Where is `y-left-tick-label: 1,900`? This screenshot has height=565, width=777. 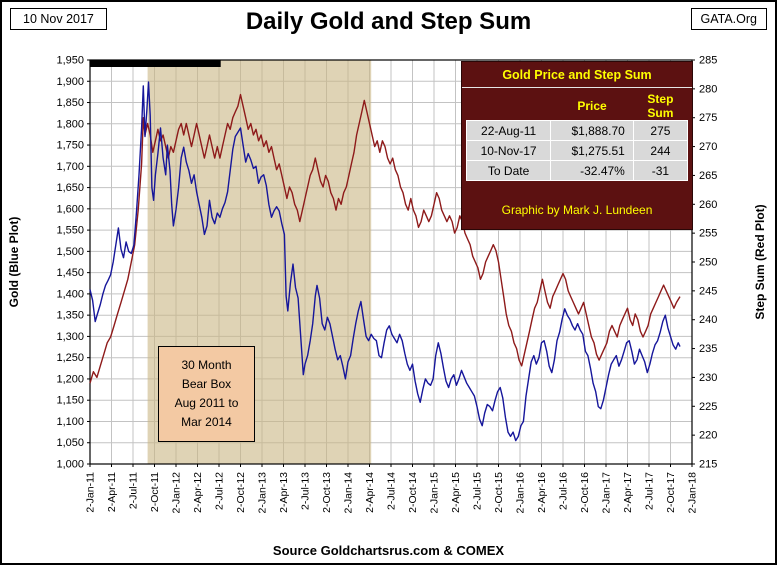
y-left-tick-label: 1,900 is located at coordinates (70, 82).